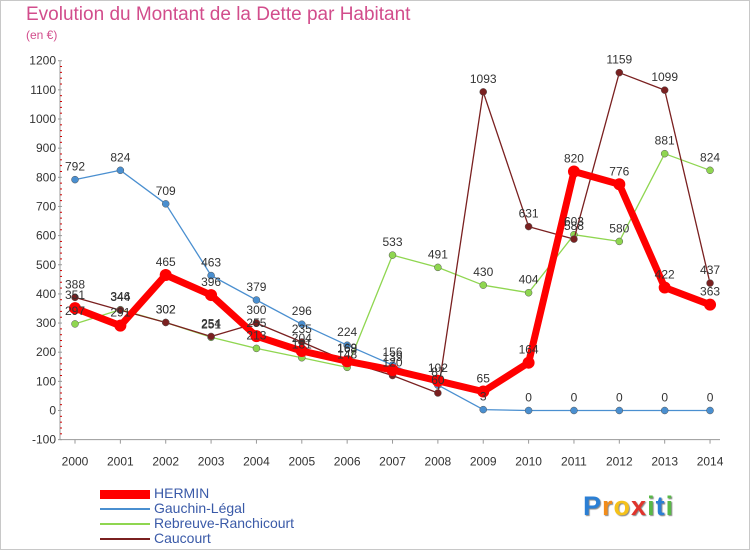 Image resolution: width=750 pixels, height=550 pixels. What do you see at coordinates (664, 77) in the screenshot?
I see `data-label-caucourt: 1099` at bounding box center [664, 77].